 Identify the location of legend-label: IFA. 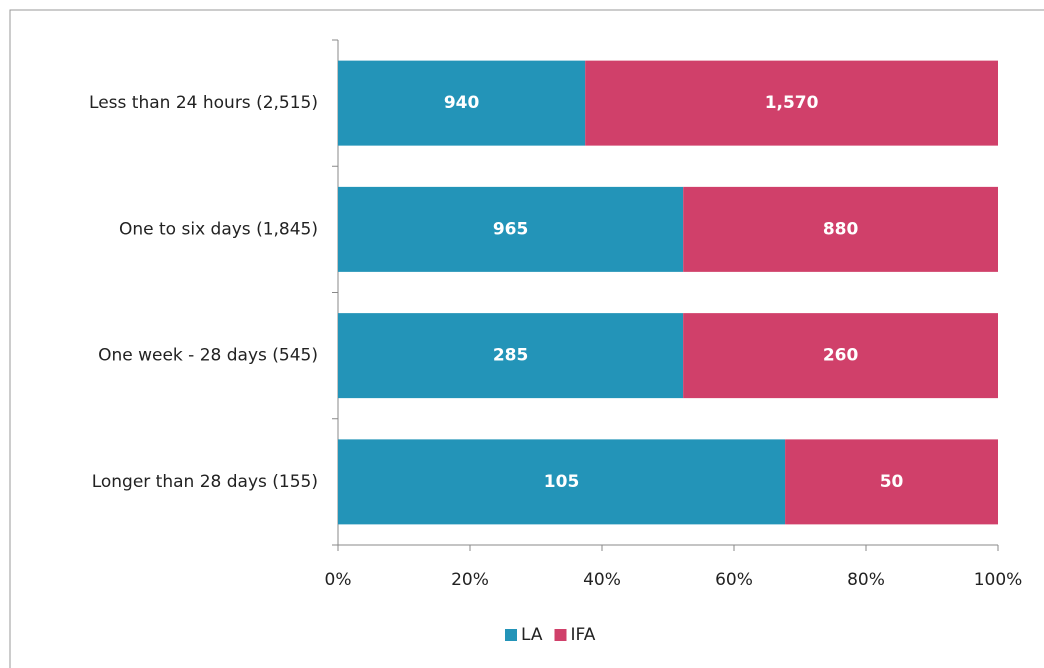
(583, 635).